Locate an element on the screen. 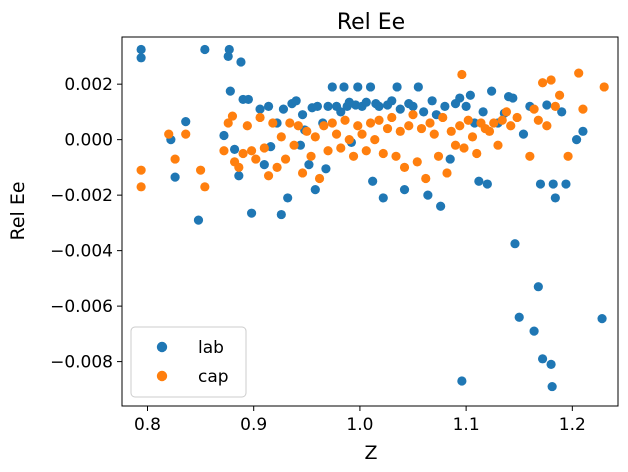 The width and height of the screenshot is (628, 472). legend-label-cap: cap is located at coordinates (213, 377).